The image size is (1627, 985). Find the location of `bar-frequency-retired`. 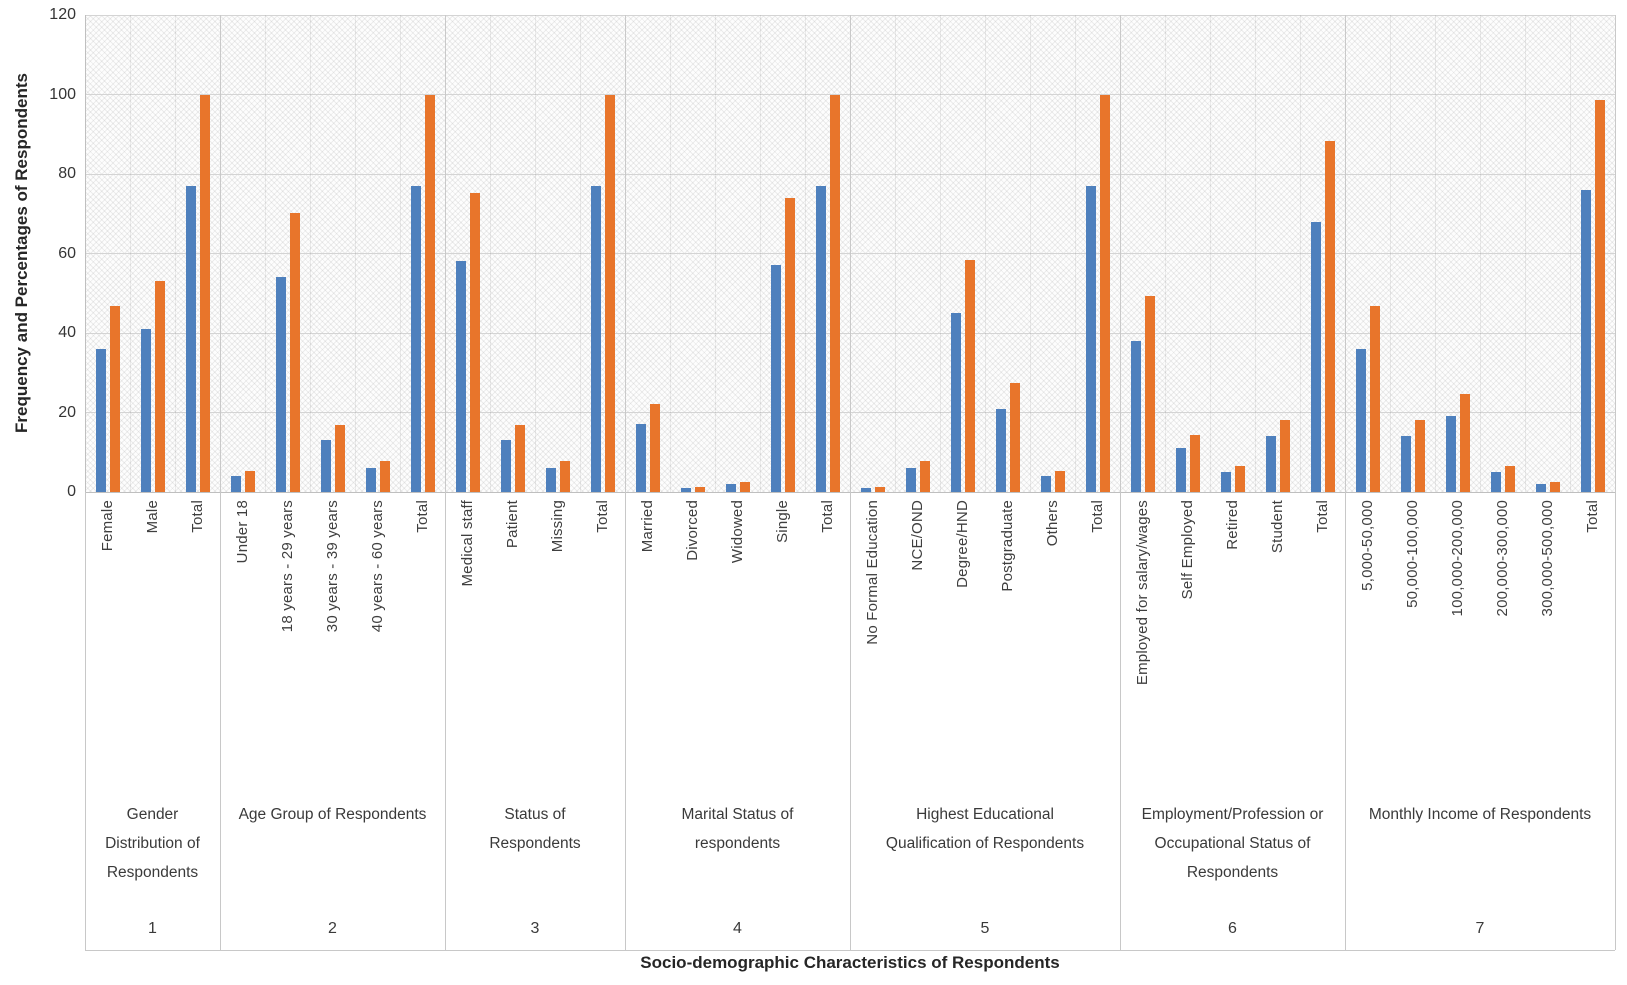

bar-frequency-retired is located at coordinates (1225, 482).